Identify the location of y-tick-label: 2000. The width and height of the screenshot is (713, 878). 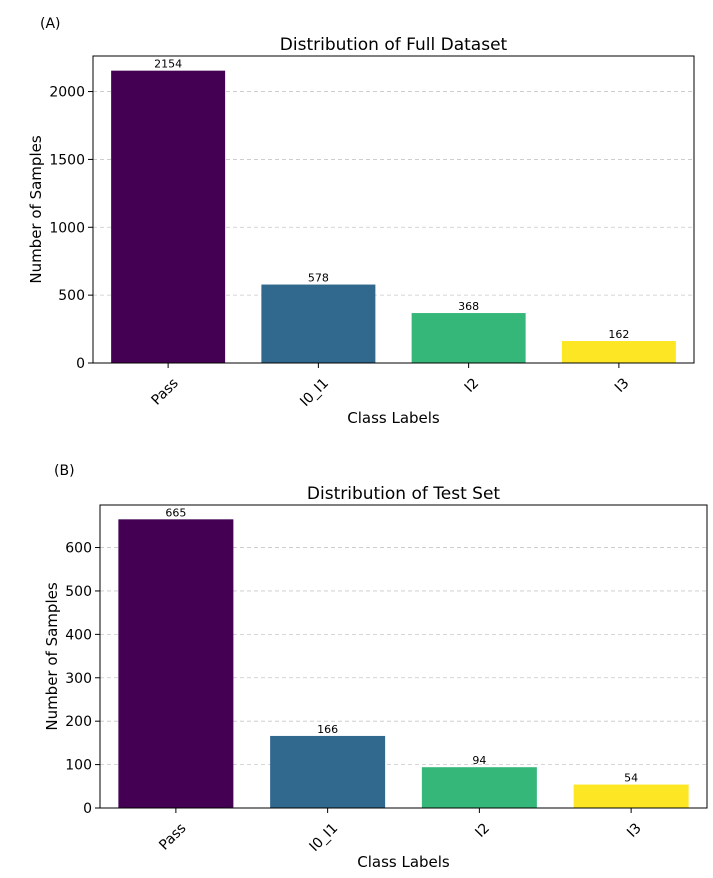
(67, 93).